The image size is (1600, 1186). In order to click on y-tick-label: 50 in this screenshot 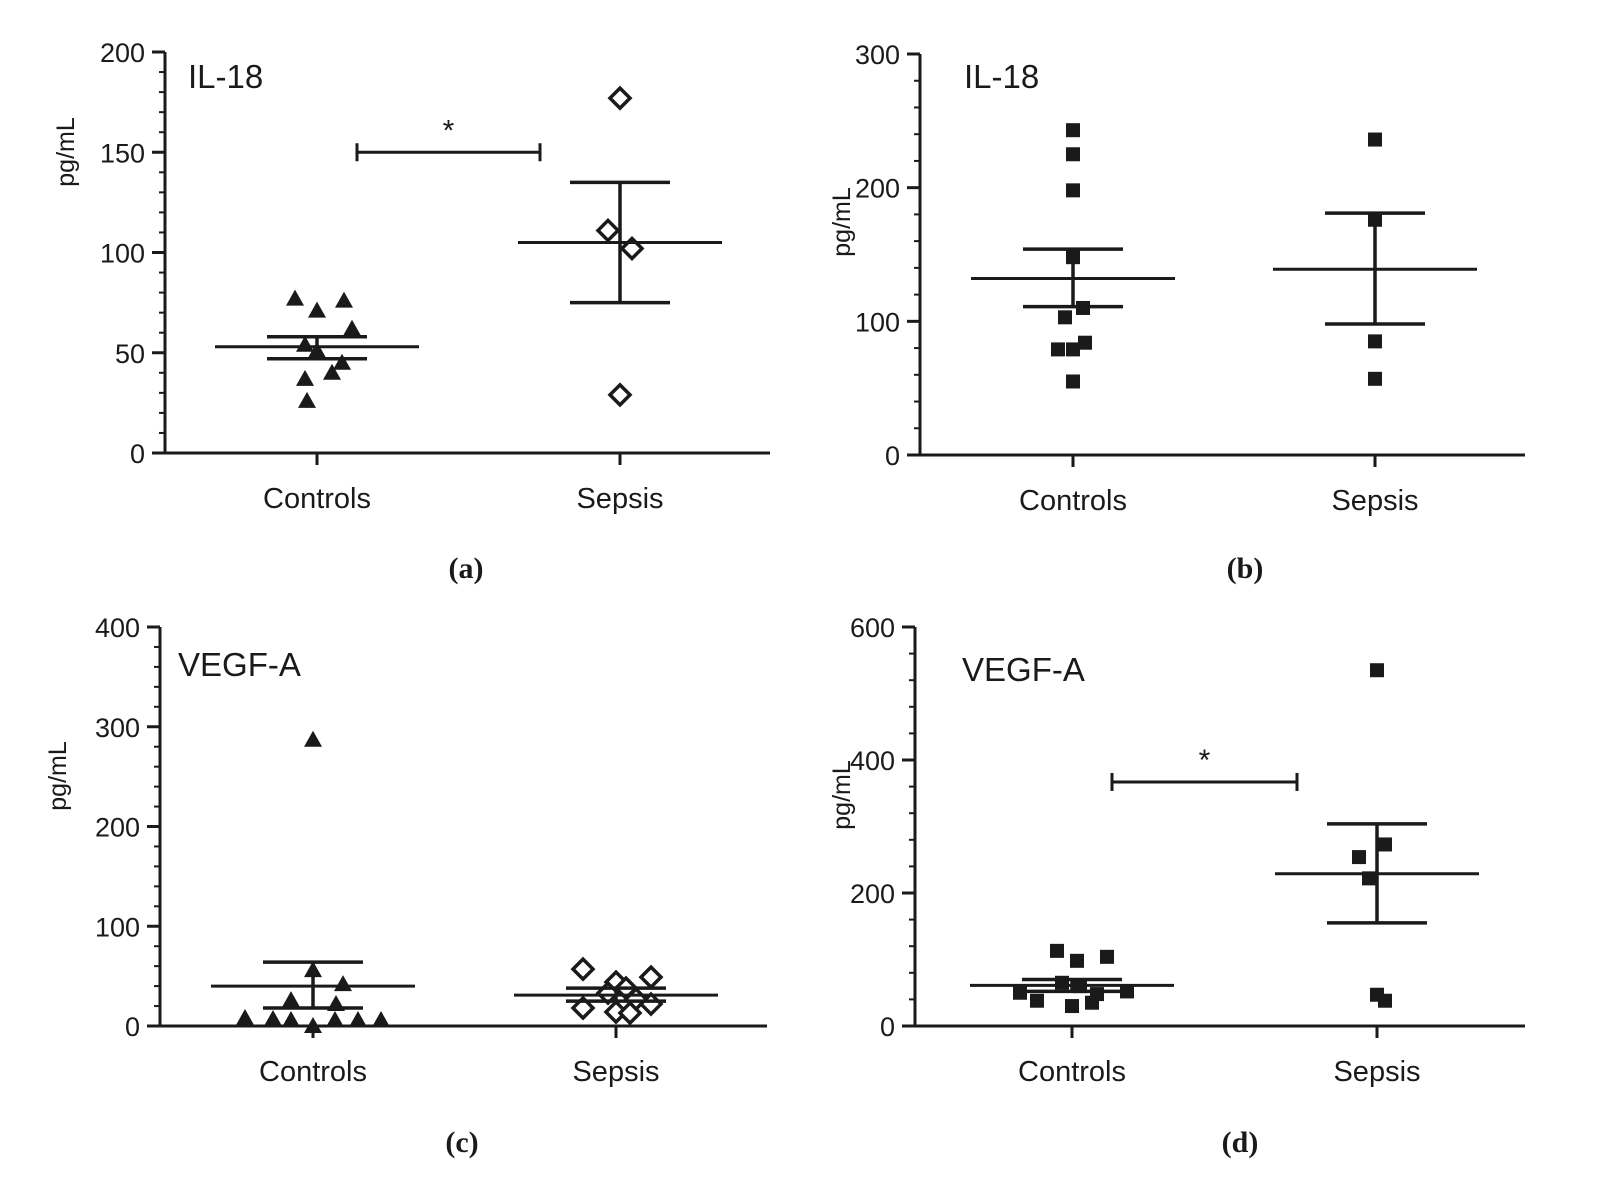, I will do `click(130, 354)`.